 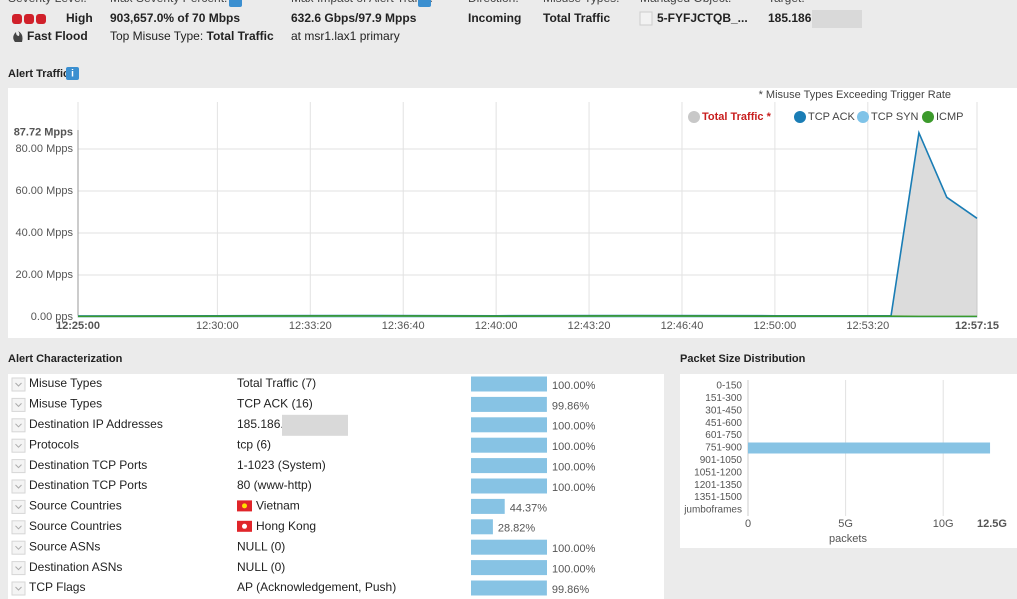 What do you see at coordinates (869, 448) in the screenshot?
I see `bar` at bounding box center [869, 448].